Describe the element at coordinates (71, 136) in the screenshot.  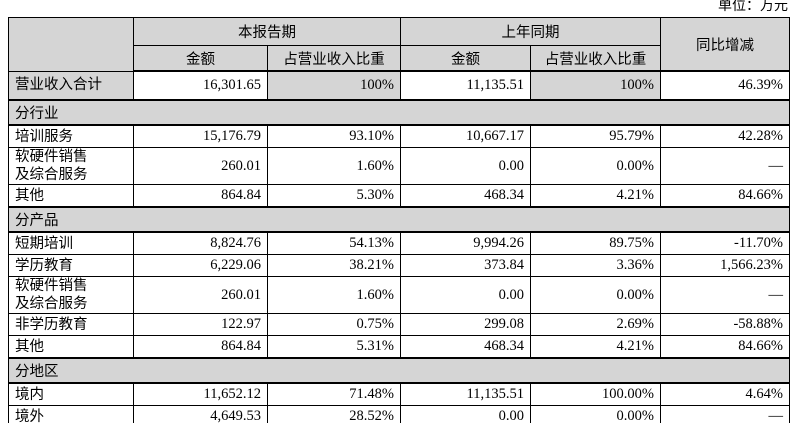
I see `row-label: 培训服务` at that location.